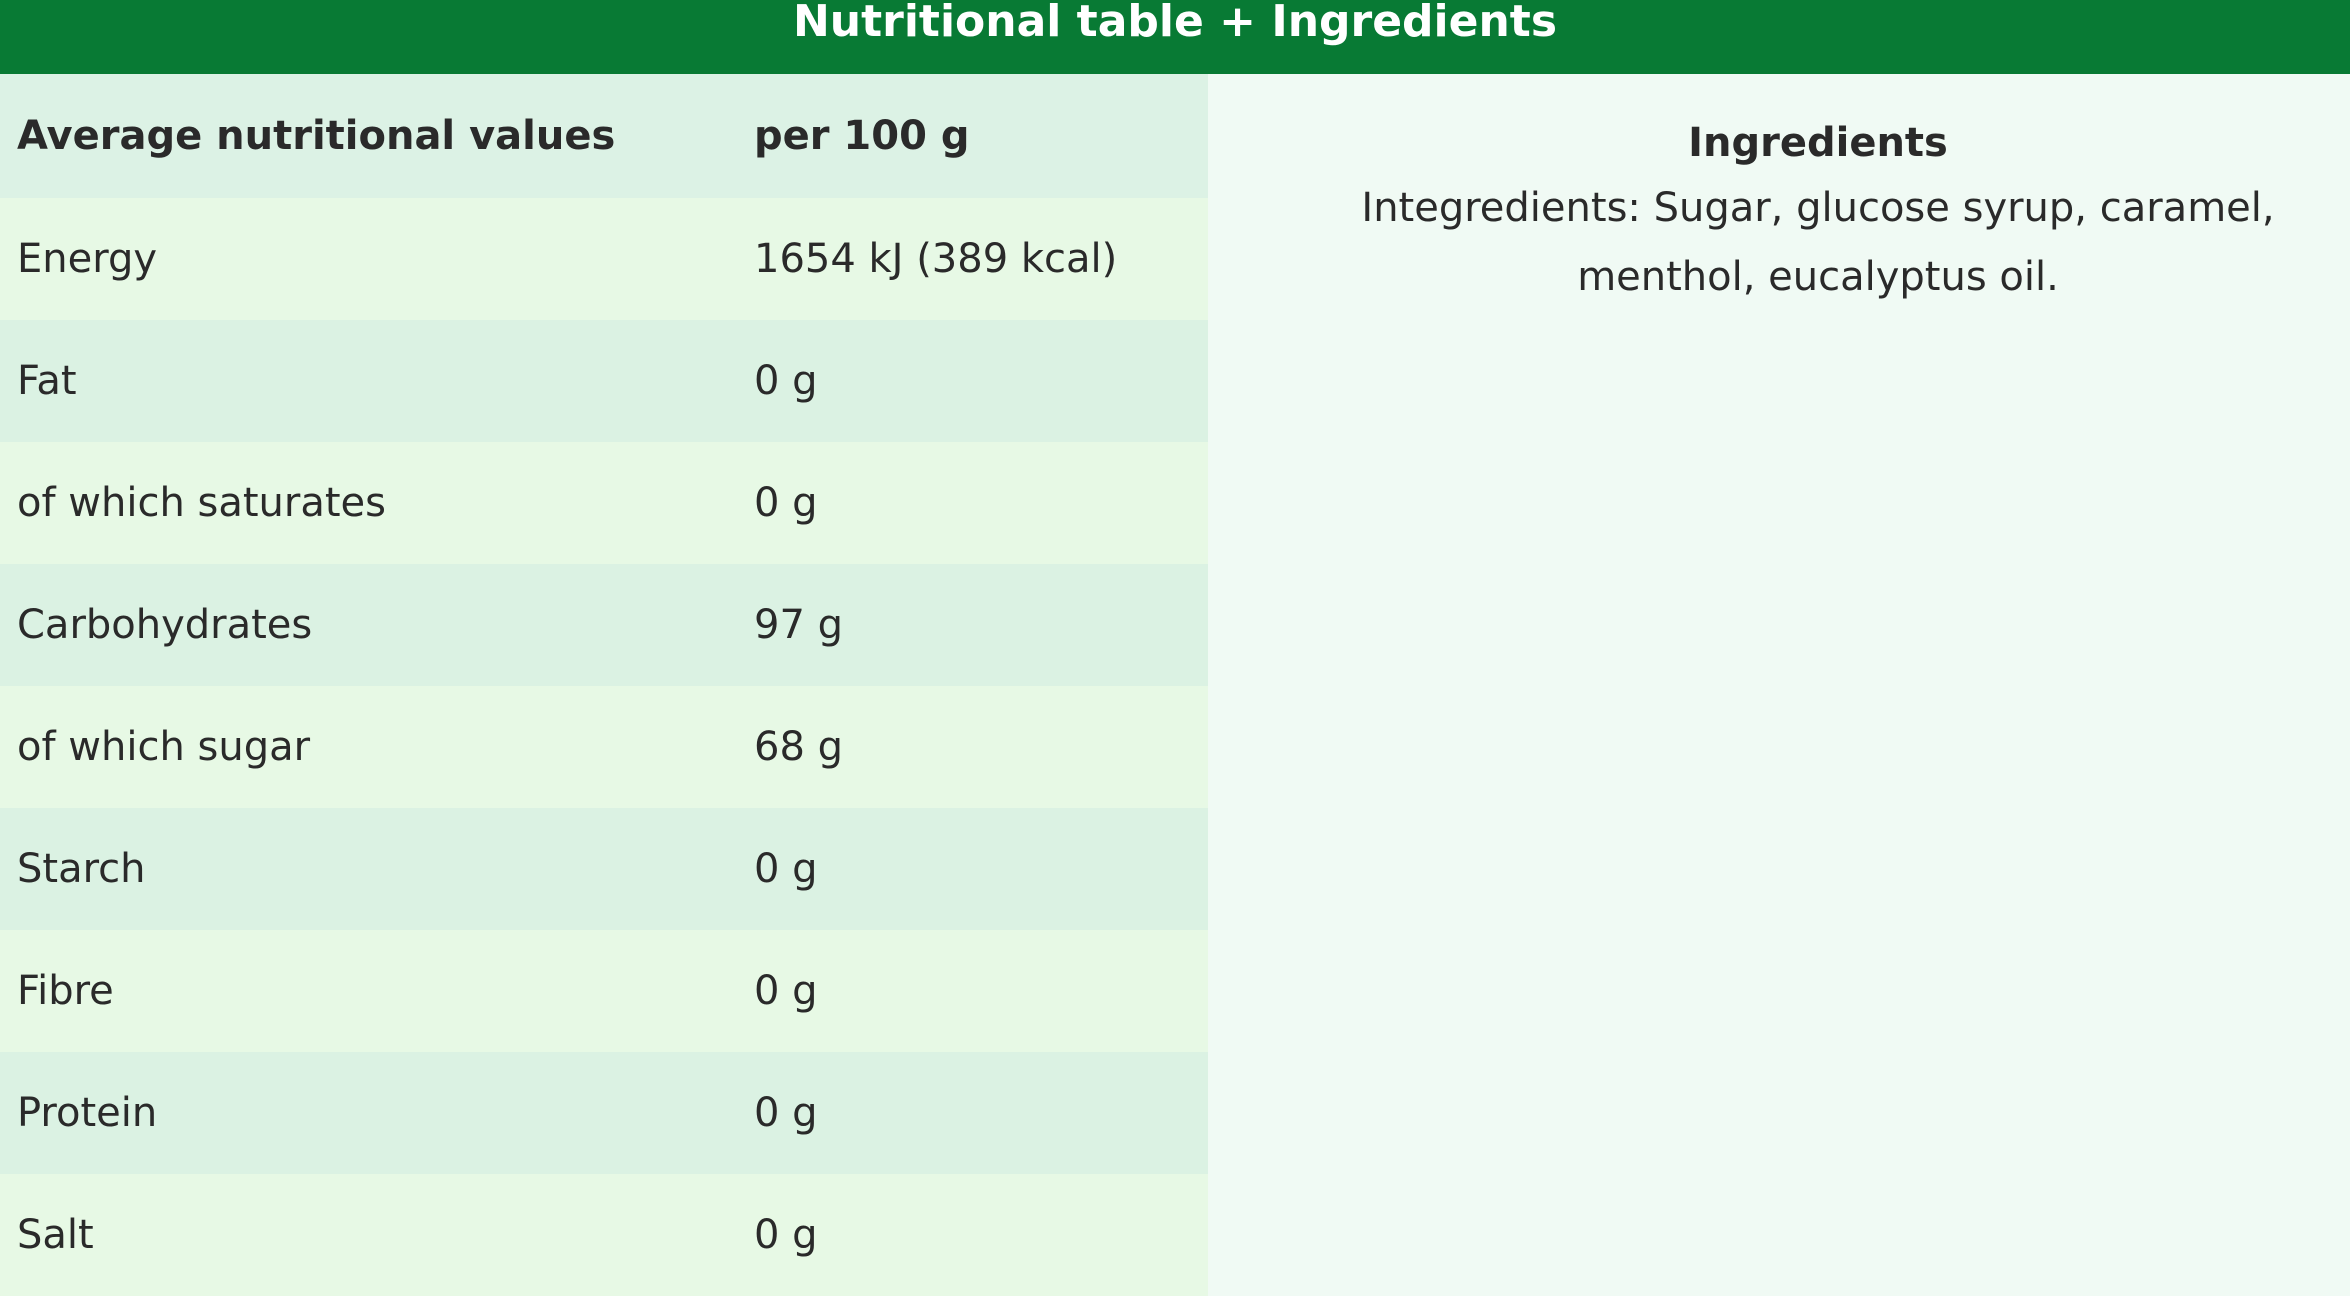 This screenshot has height=1296, width=2350. What do you see at coordinates (47, 381) in the screenshot?
I see `table-cell: Fat` at bounding box center [47, 381].